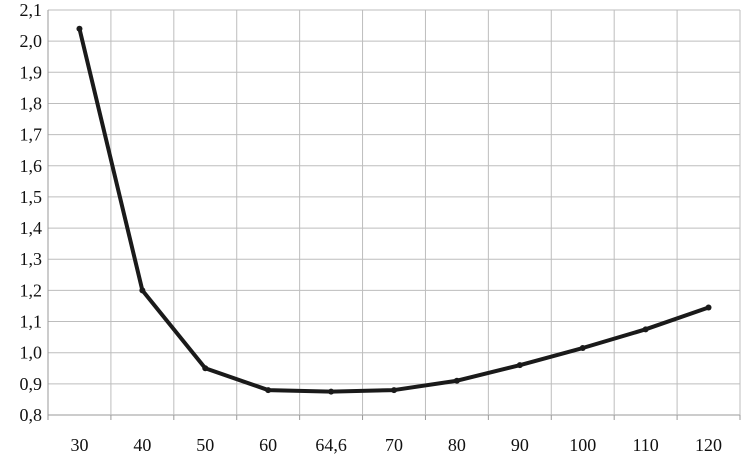  What do you see at coordinates (31, 322) in the screenshot?
I see `y-tick-label: 1,1` at bounding box center [31, 322].